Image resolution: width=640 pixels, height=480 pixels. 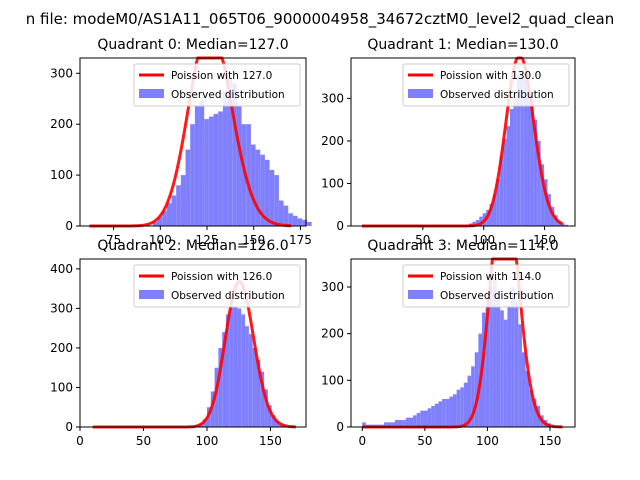 What do you see at coordinates (113, 240) in the screenshot?
I see `x-tick-label: 75` at bounding box center [113, 240].